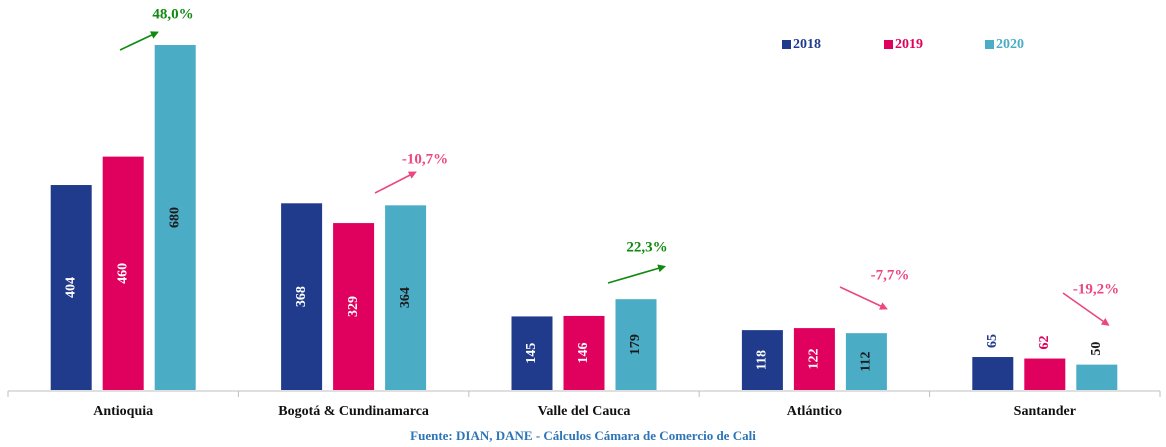 The image size is (1166, 447). I want to click on annotation: -7,7%, so click(890, 275).